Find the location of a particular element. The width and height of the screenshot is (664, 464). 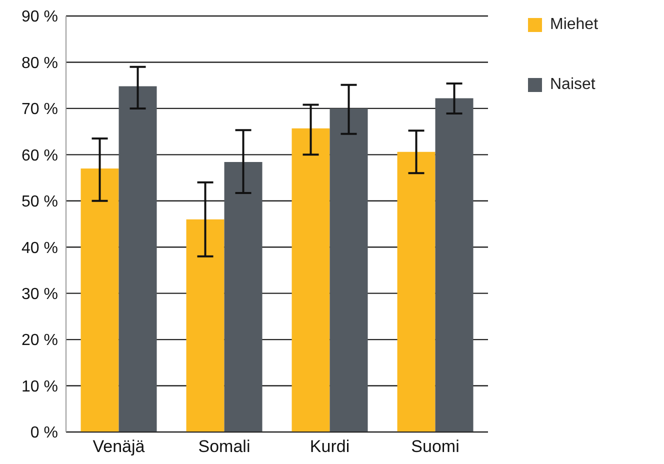

x-tick-label: Kurdi is located at coordinates (330, 446).